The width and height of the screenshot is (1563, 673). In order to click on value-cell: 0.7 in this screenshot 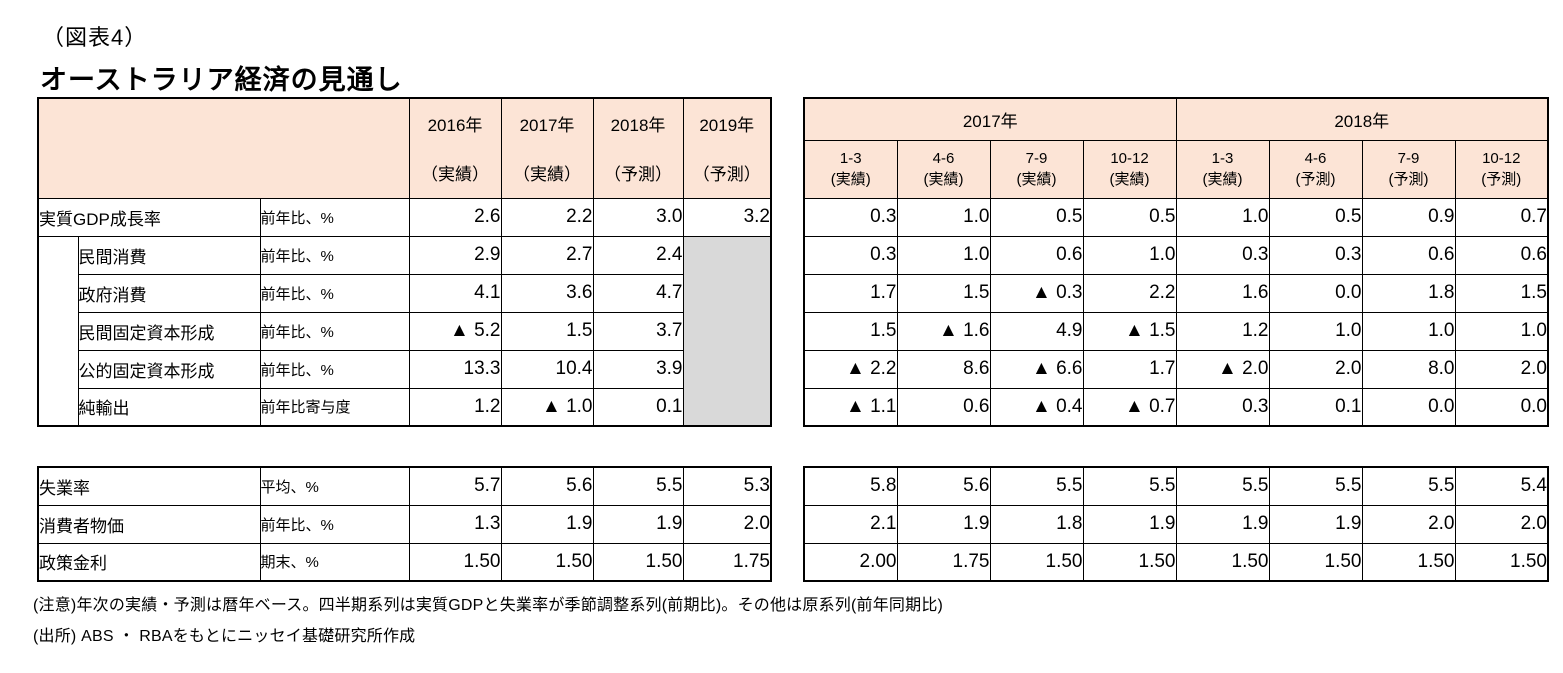, I will do `click(1501, 217)`.